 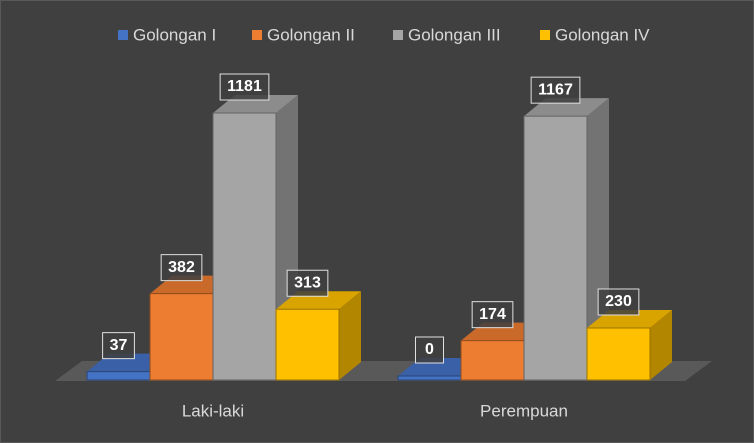 I want to click on data-label: 1181, so click(x=244, y=86).